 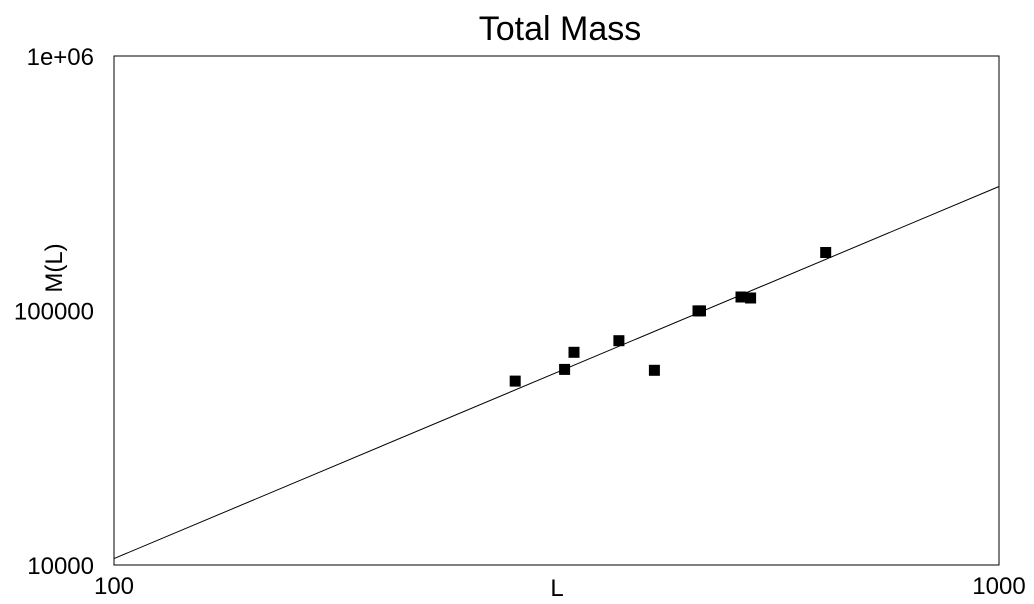 What do you see at coordinates (560, 29) in the screenshot?
I see `chart-title: Total Mass` at bounding box center [560, 29].